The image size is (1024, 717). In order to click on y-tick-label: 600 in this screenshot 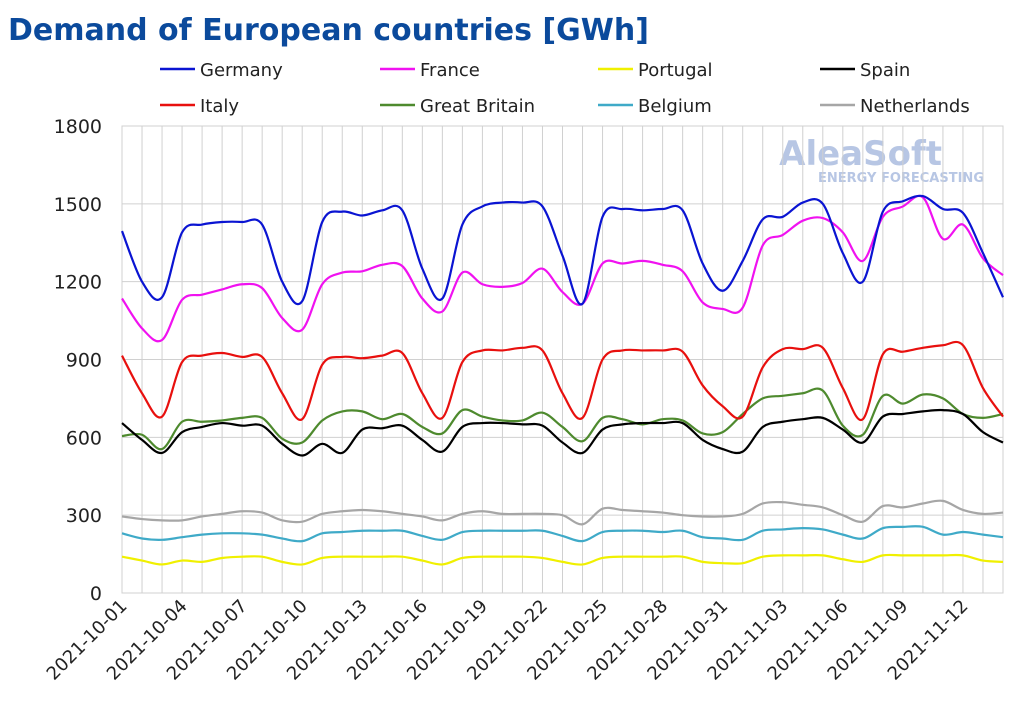, I will do `click(84, 438)`.